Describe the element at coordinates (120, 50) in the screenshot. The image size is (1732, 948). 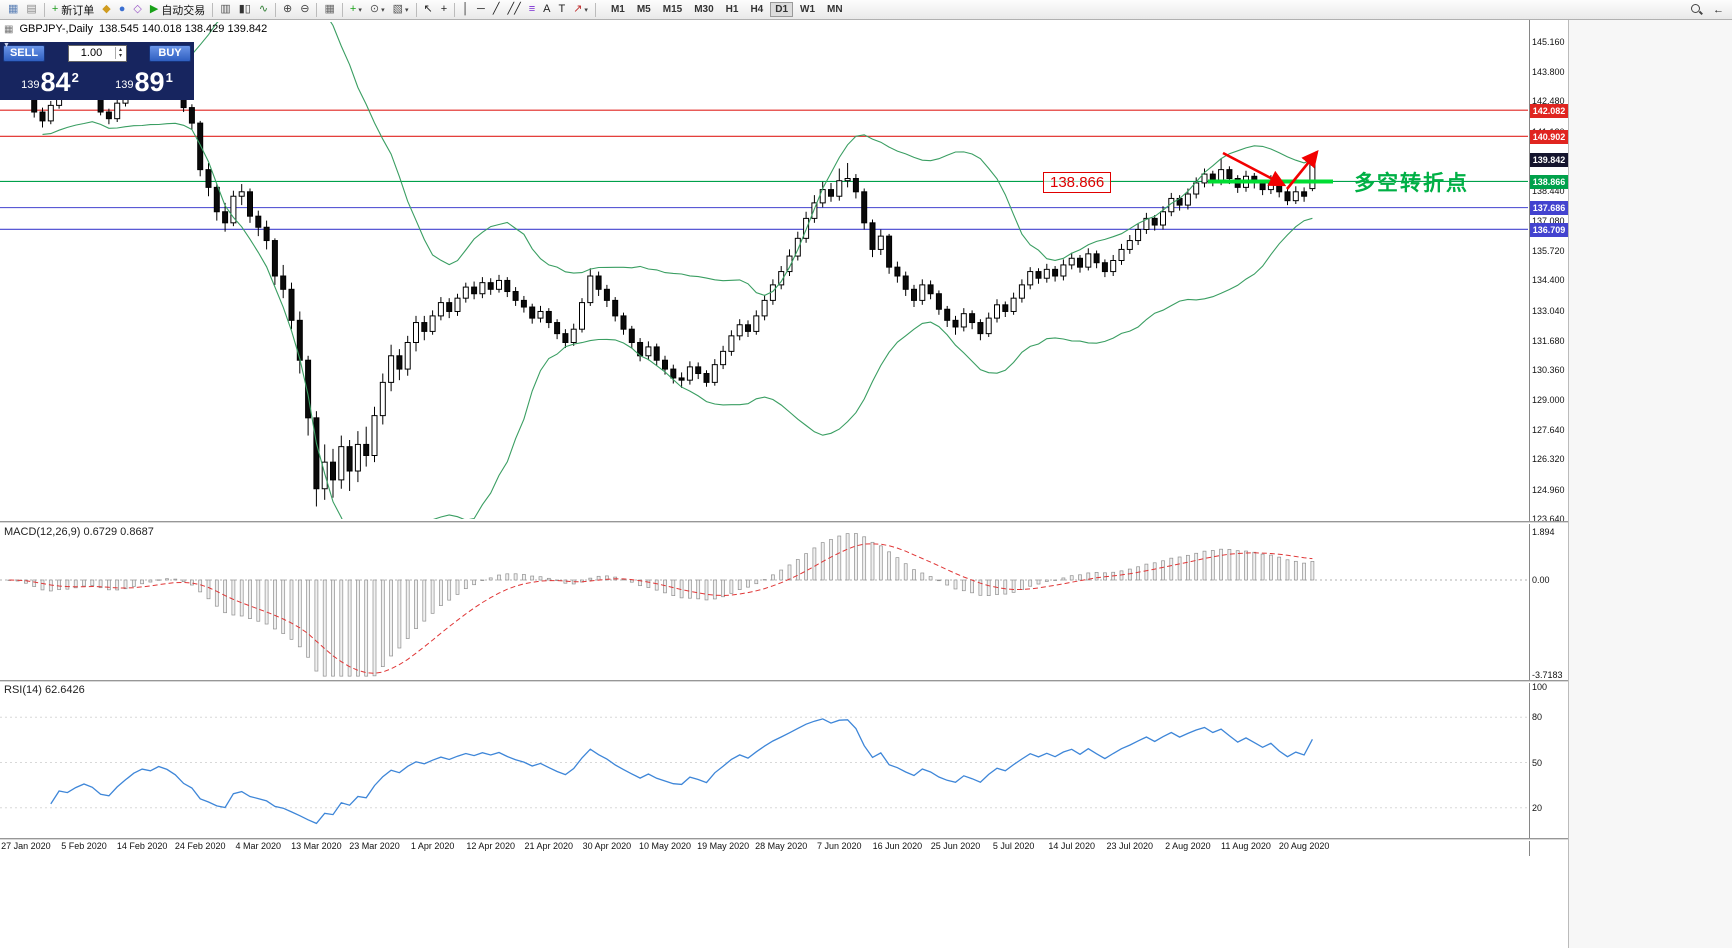
I see `volume-up-icon: ▴` at that location.